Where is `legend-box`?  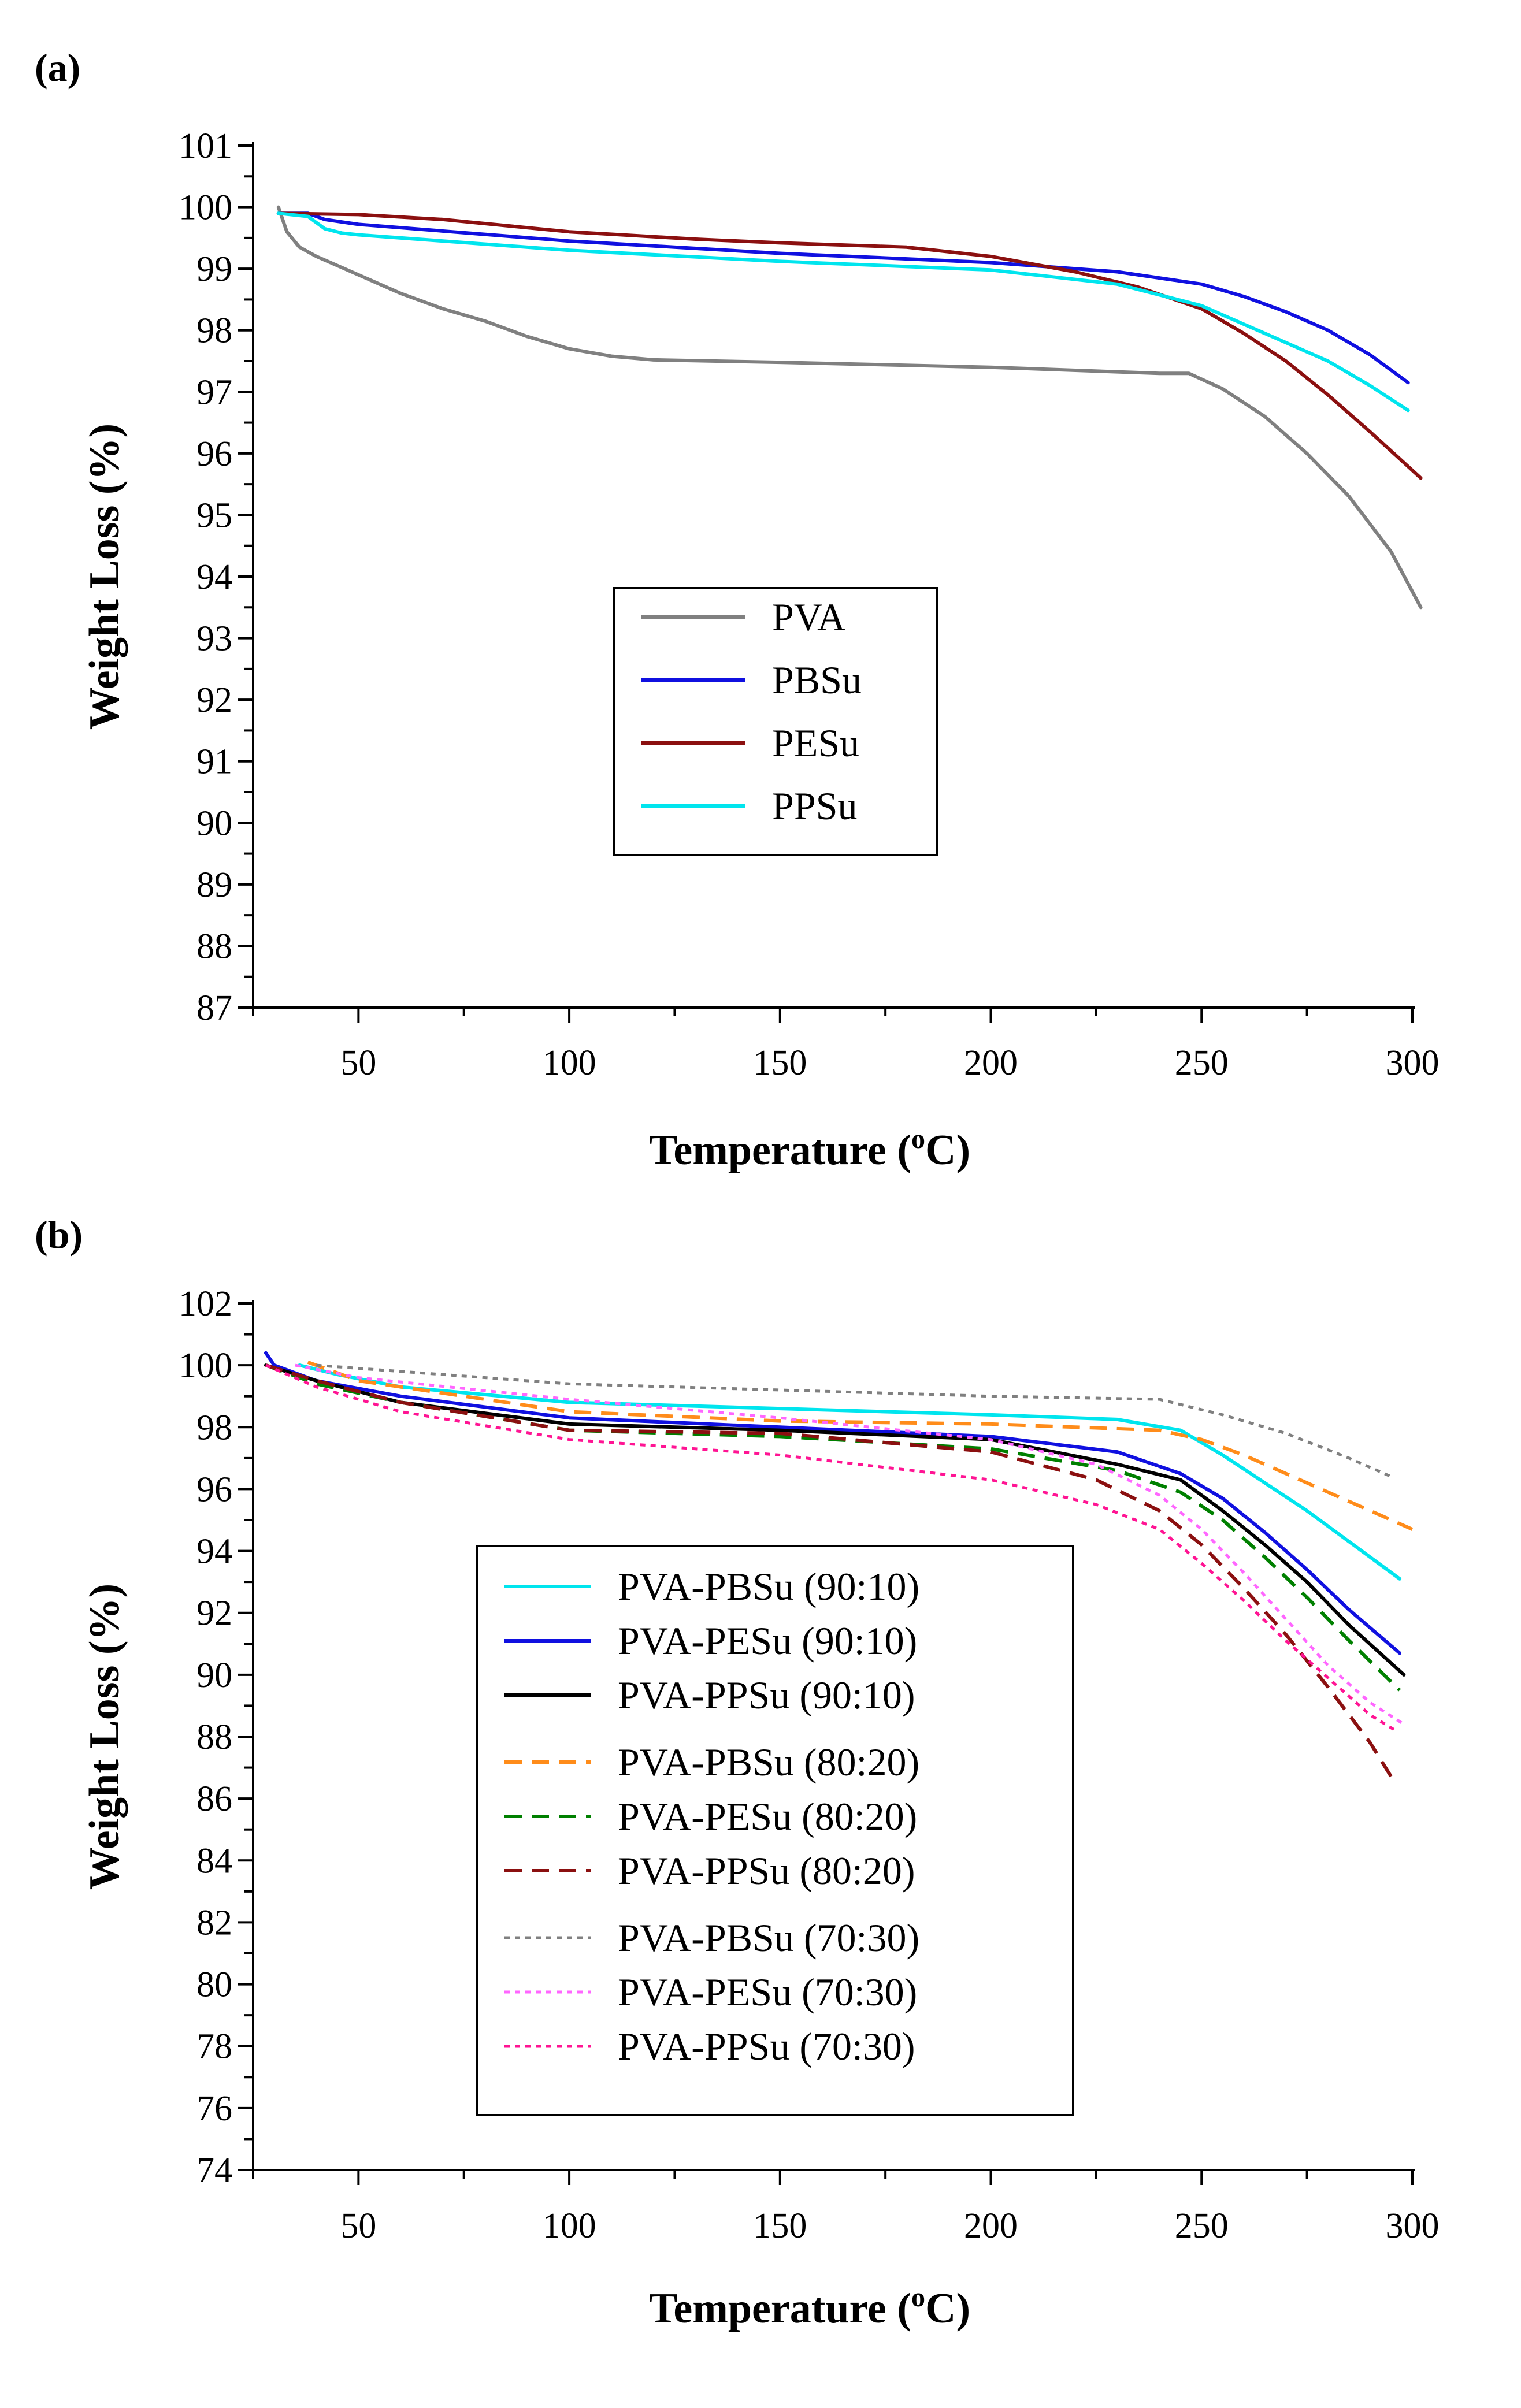 legend-box is located at coordinates (776, 721).